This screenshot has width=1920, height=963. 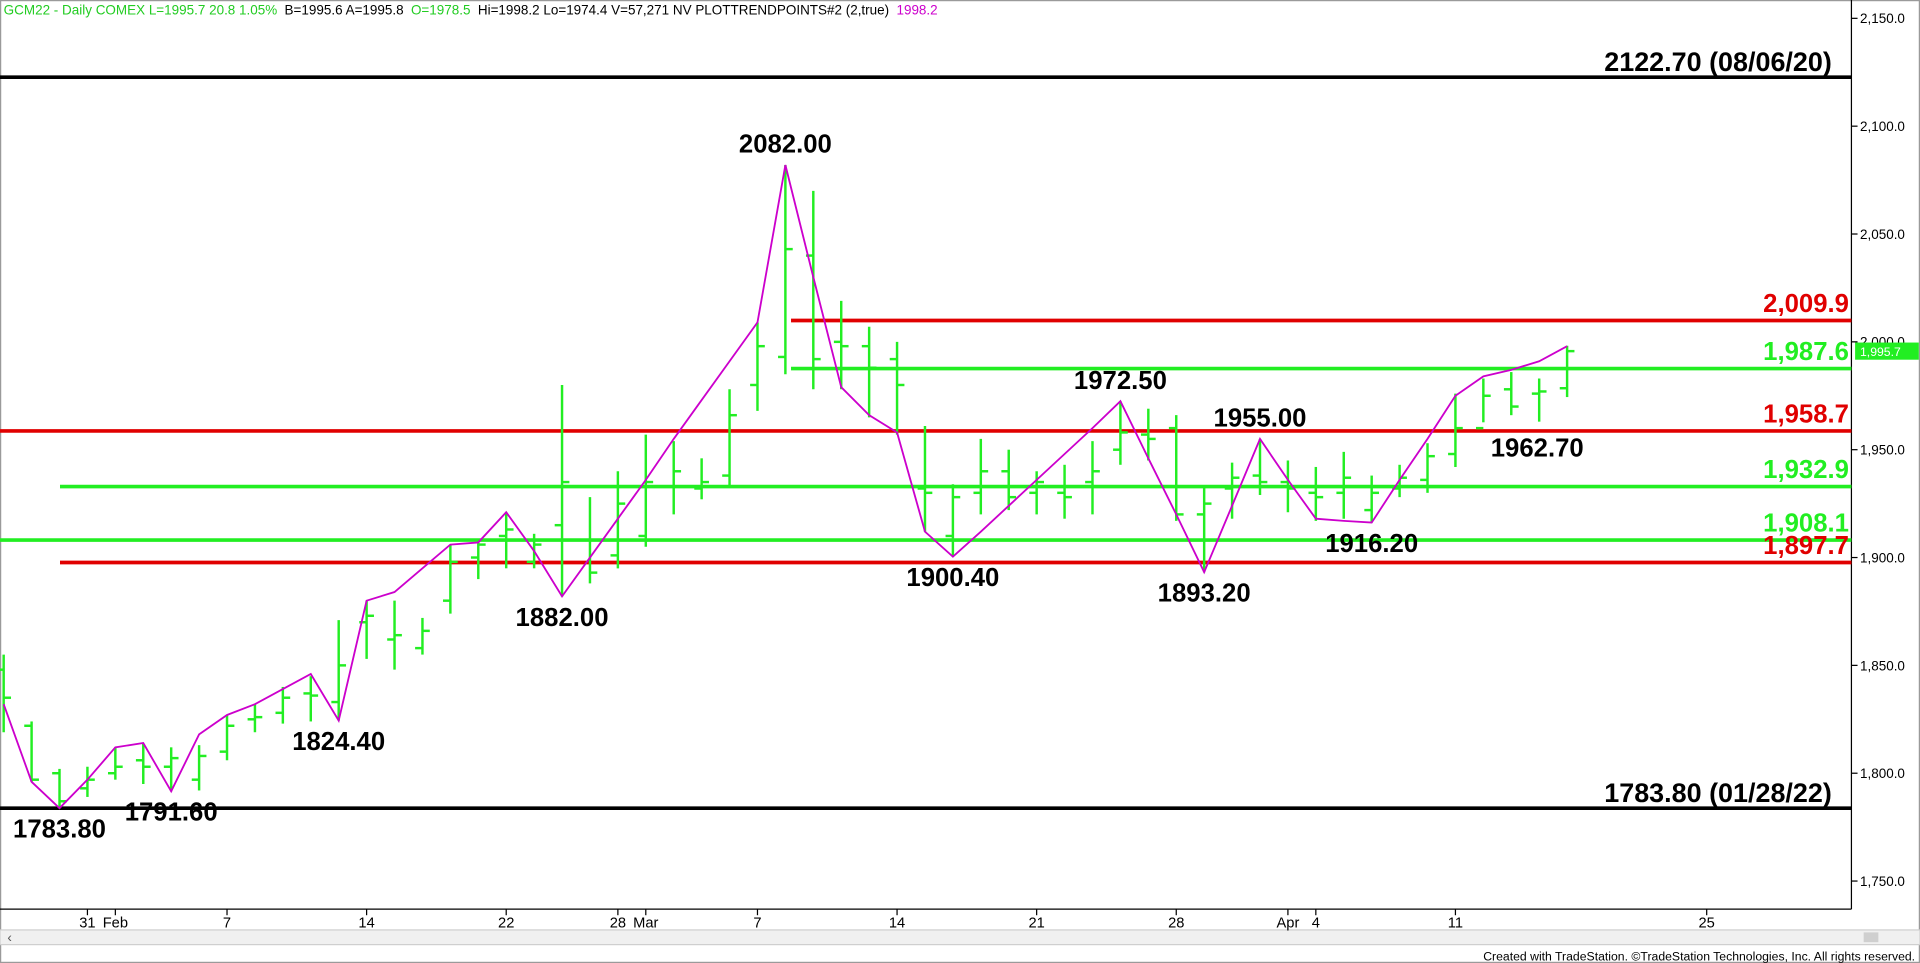 I want to click on x-tick-label: 25, so click(x=1707, y=923).